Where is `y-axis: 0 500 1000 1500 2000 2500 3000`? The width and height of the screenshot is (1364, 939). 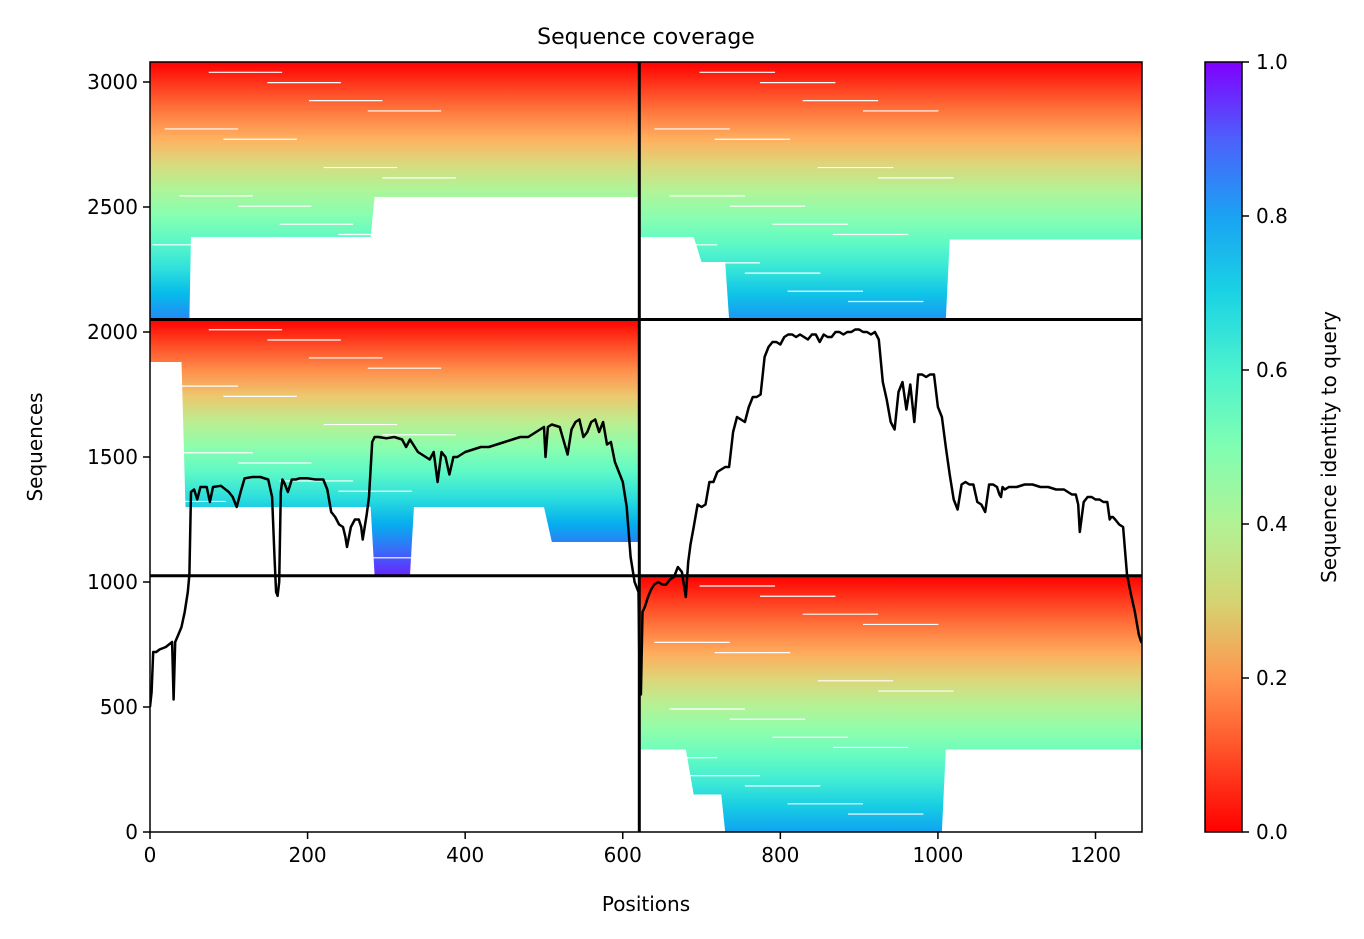
y-axis: 0 500 1000 1500 2000 2500 3000 is located at coordinates (118, 457).